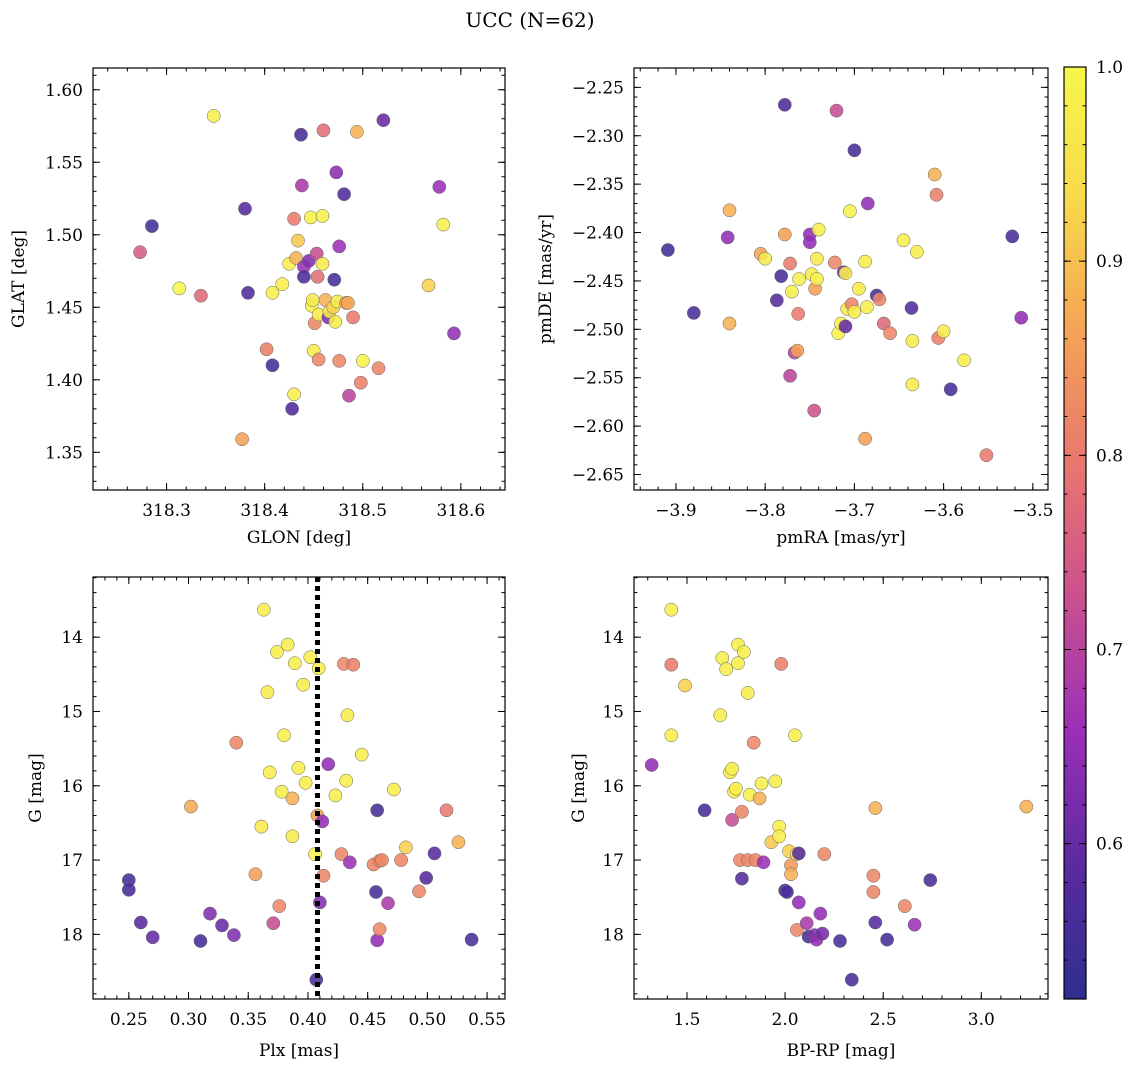 The height and width of the screenshot is (1067, 1136). What do you see at coordinates (64, 163) in the screenshot?
I see `y-tick-label: 1.55` at bounding box center [64, 163].